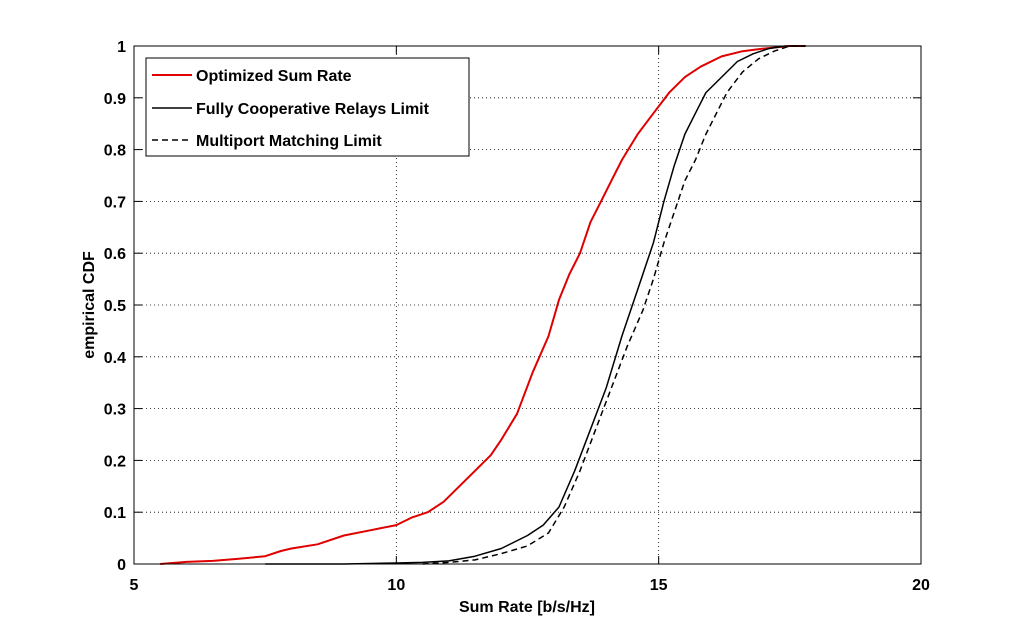 The image size is (1018, 633). I want to click on y-tick-label-1: 0.1, so click(115, 513).